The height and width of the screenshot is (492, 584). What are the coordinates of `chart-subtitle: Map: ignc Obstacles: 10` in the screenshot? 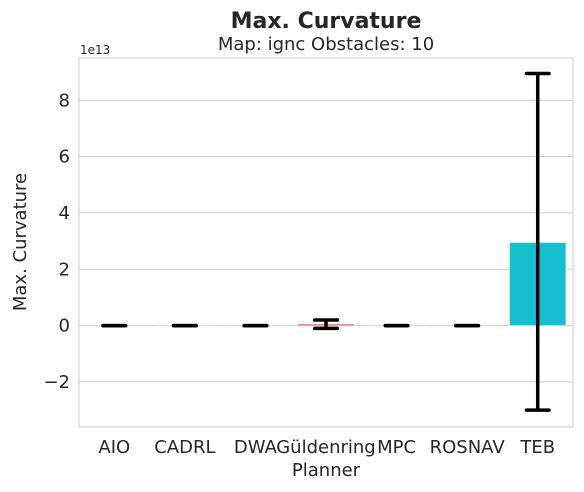 It's located at (326, 44).